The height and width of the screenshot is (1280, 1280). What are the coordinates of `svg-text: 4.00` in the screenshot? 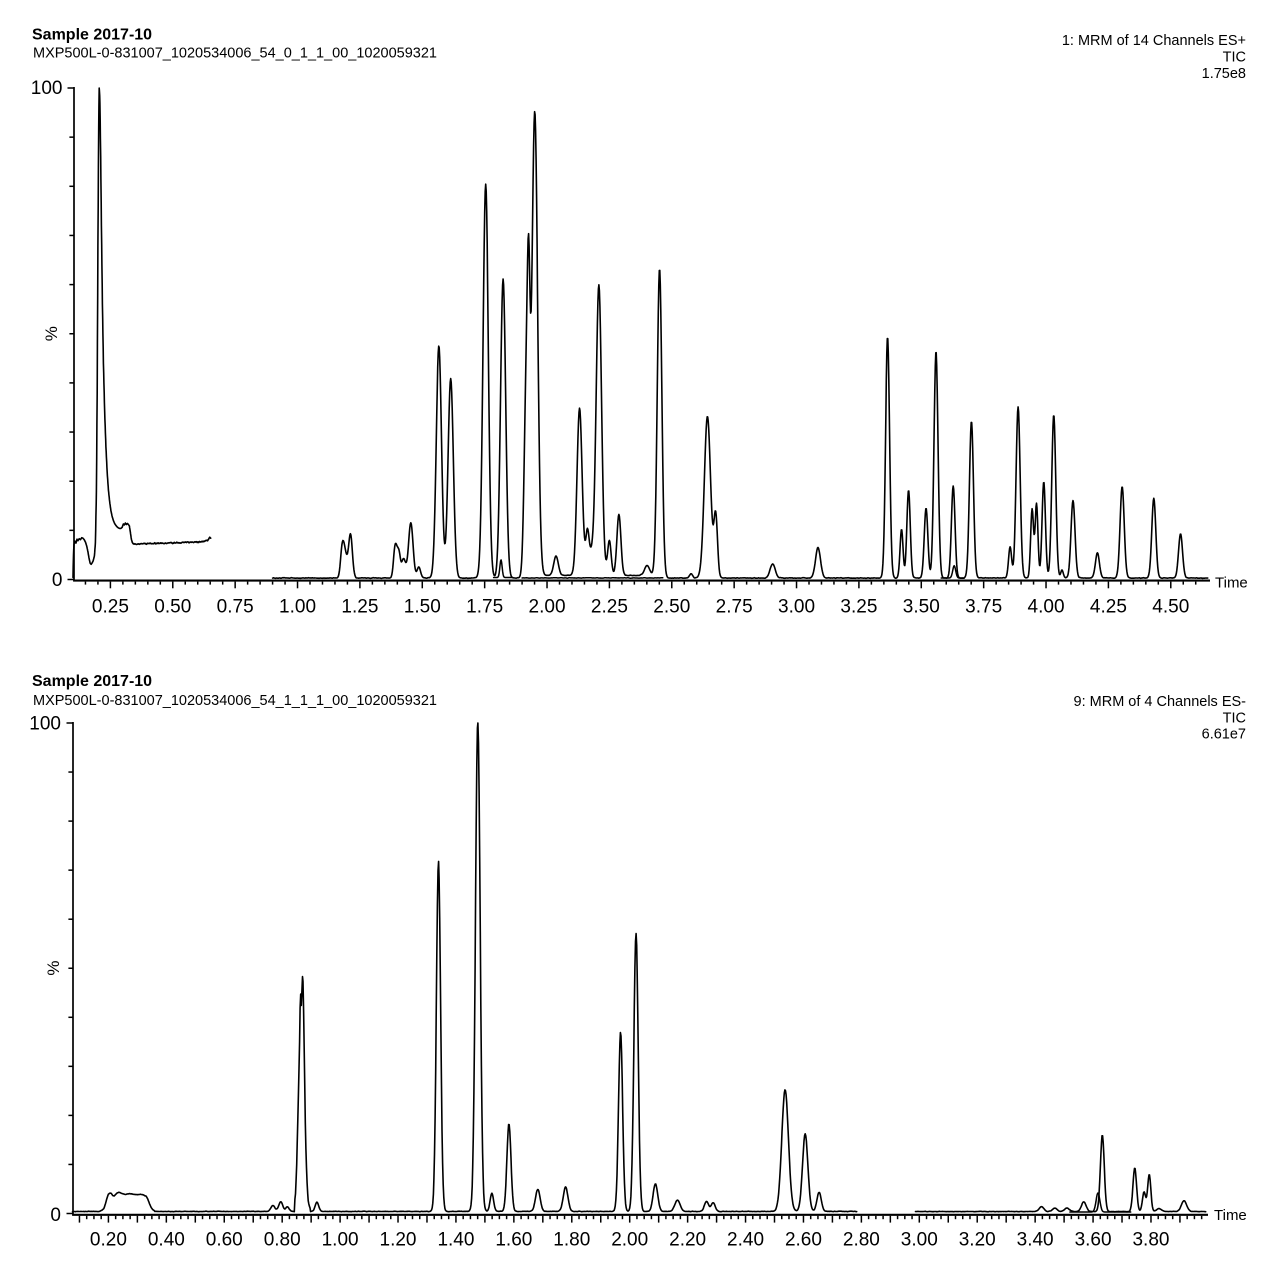 It's located at (1046, 607).